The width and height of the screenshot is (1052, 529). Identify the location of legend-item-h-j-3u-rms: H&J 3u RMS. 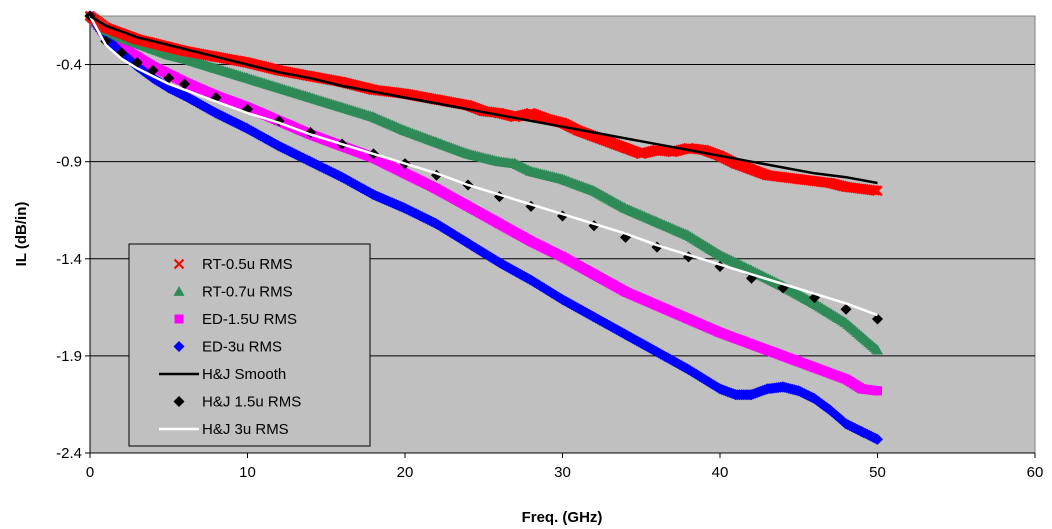
(224, 429).